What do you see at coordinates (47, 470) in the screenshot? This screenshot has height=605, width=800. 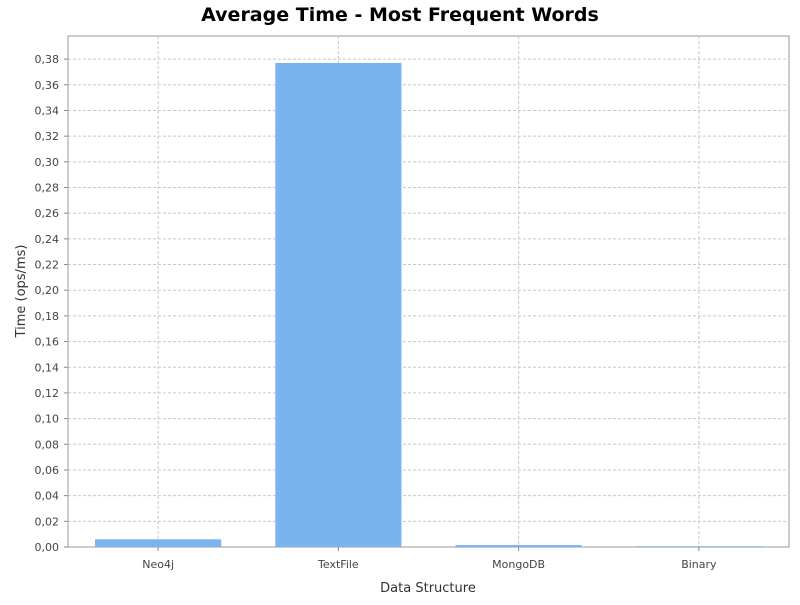 I see `y-tick-label: 0,06` at bounding box center [47, 470].